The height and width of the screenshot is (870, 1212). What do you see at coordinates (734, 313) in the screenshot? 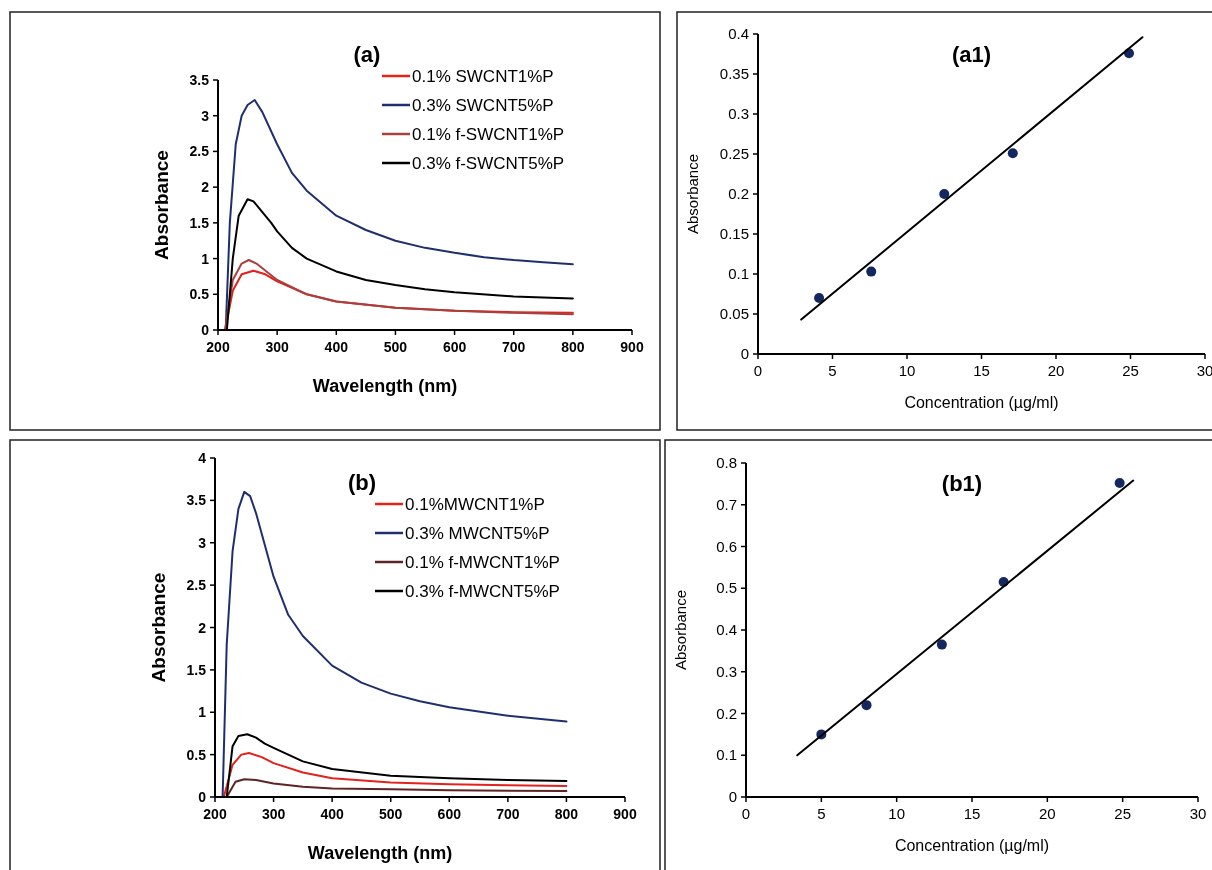
I see `y-tick-label: 0.05` at bounding box center [734, 313].